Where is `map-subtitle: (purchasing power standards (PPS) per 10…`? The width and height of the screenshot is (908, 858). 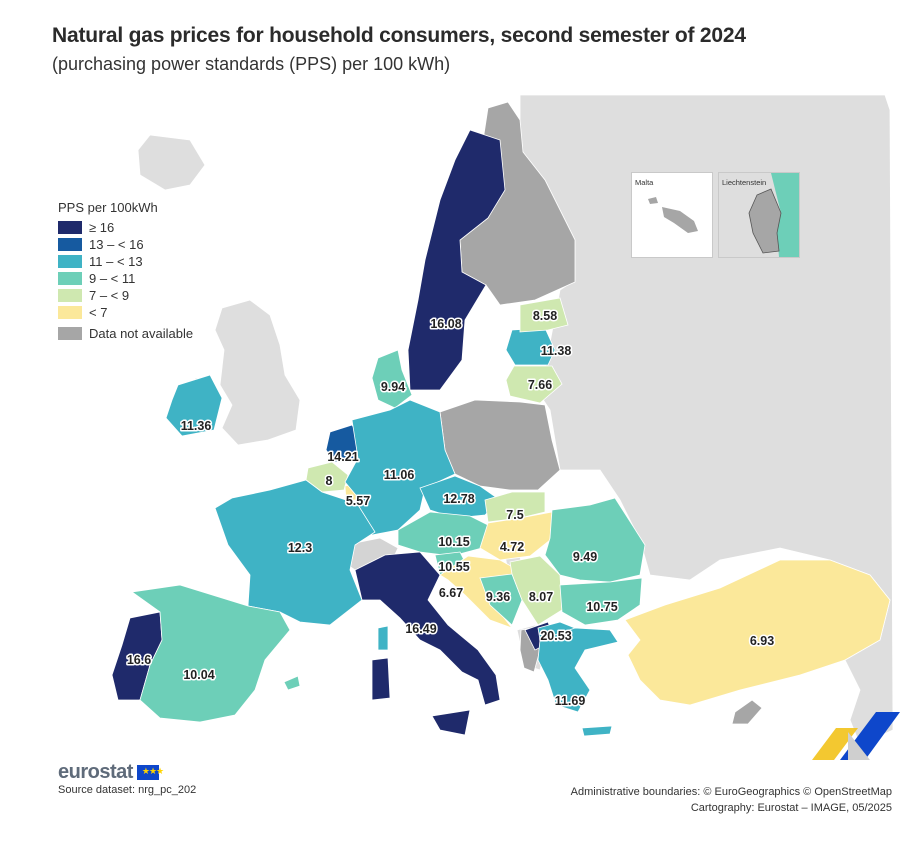
map-subtitle: (purchasing power standards (PPS) per 10… is located at coordinates (251, 64).